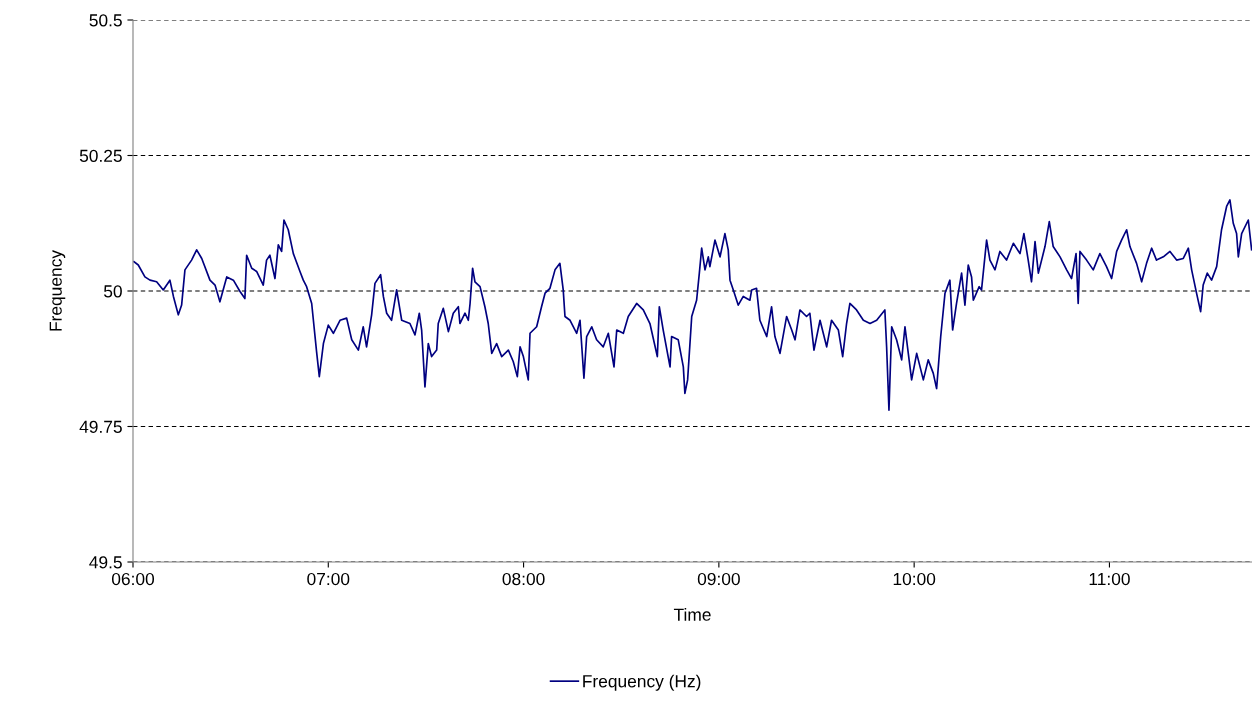  I want to click on y-tick-label: 50, so click(112, 291).